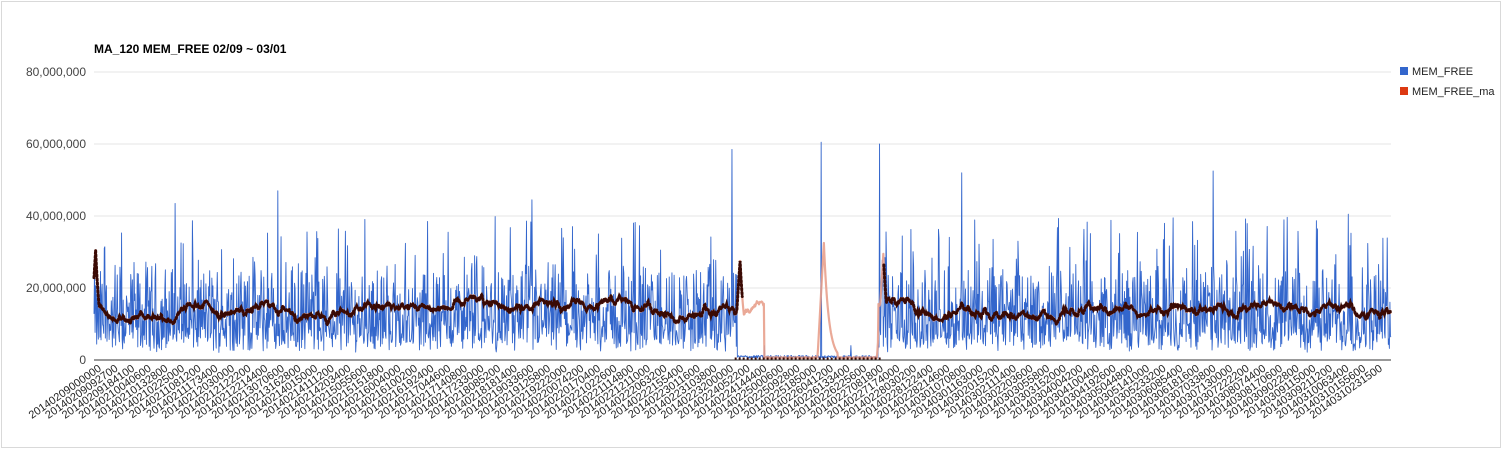  I want to click on y-tick-label: 0, so click(82, 360).